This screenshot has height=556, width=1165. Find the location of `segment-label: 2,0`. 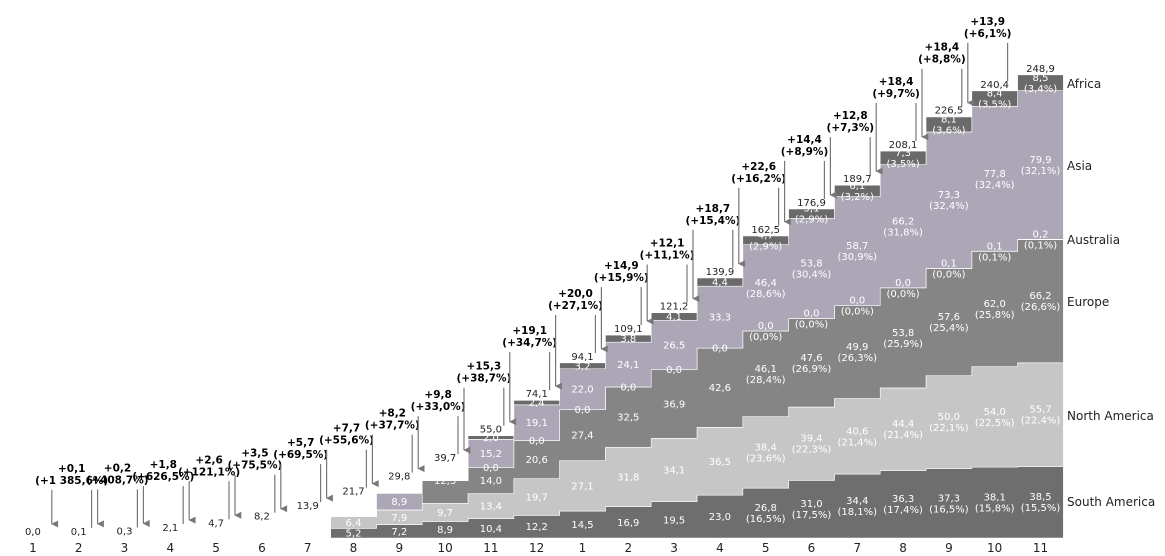

segment-label: 2,0 is located at coordinates (491, 438).